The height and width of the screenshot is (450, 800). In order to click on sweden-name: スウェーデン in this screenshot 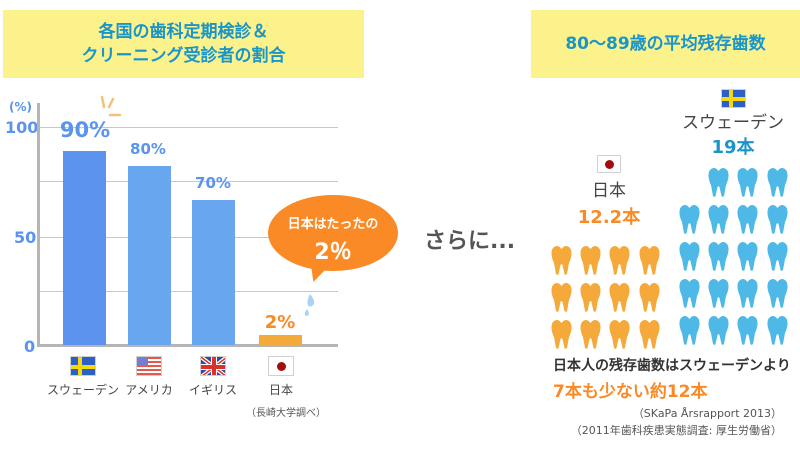, I will do `click(733, 123)`.